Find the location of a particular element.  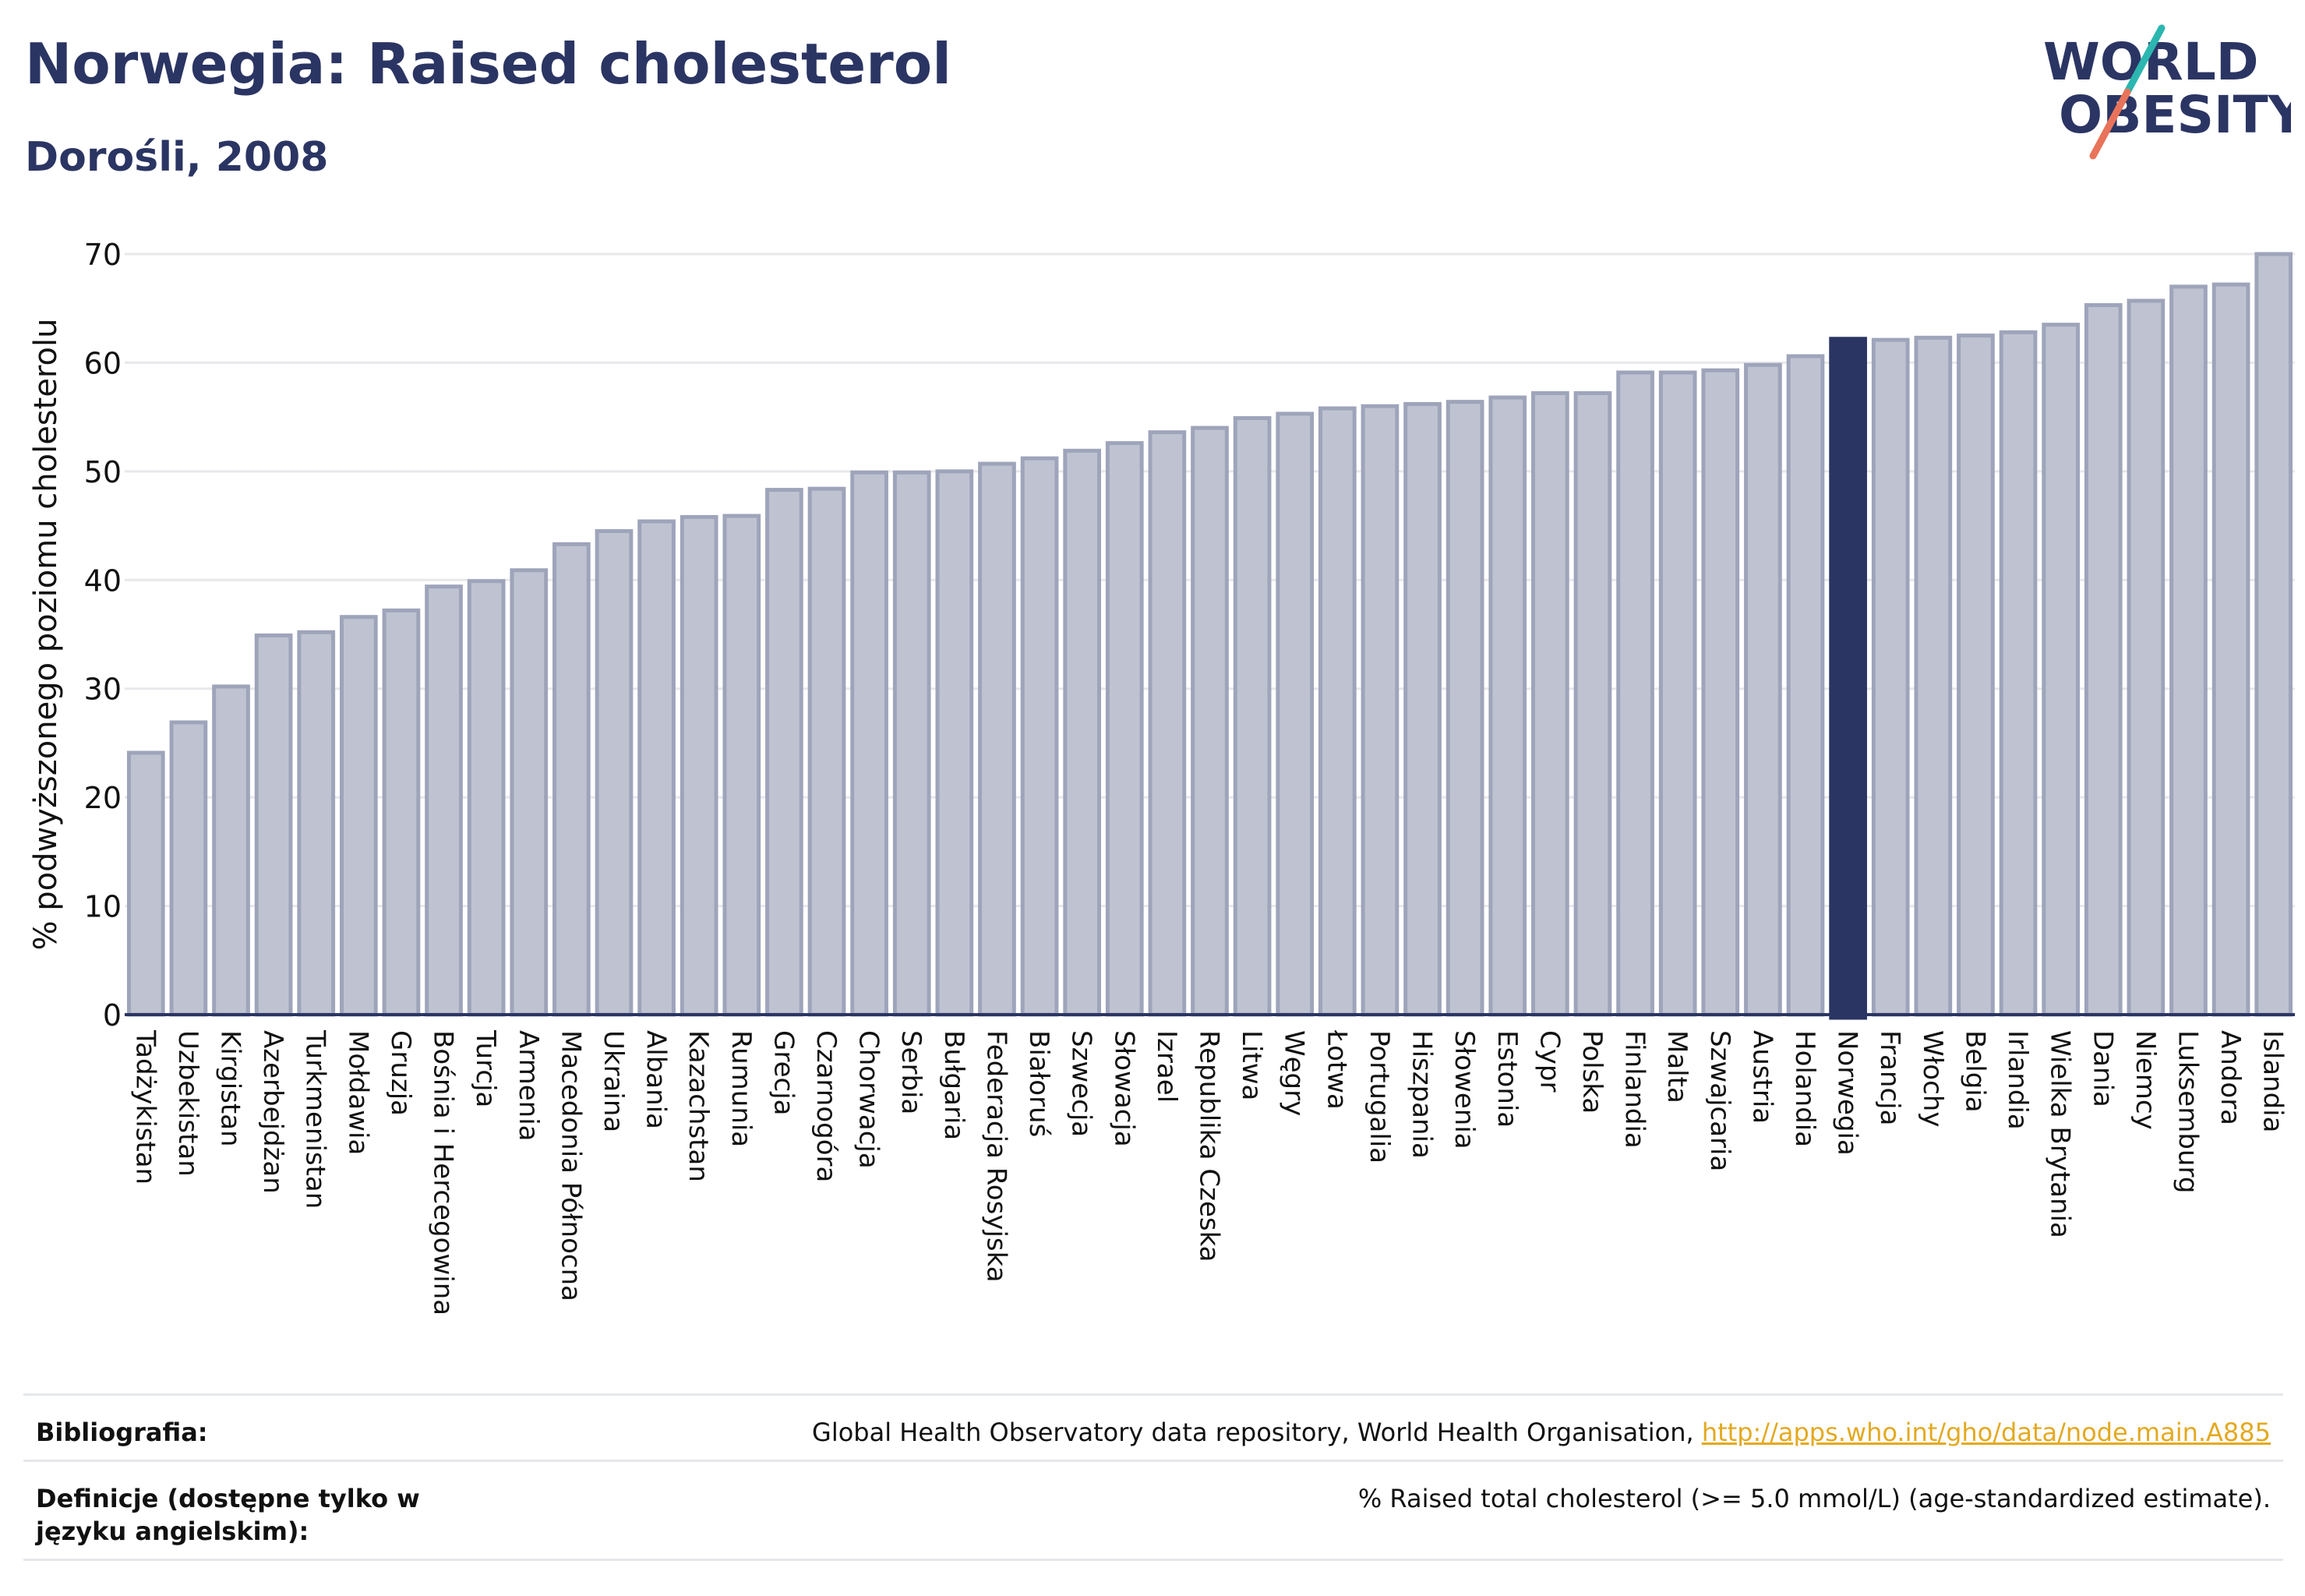

x-tick-label: Islandia is located at coordinates (2273, 1081).